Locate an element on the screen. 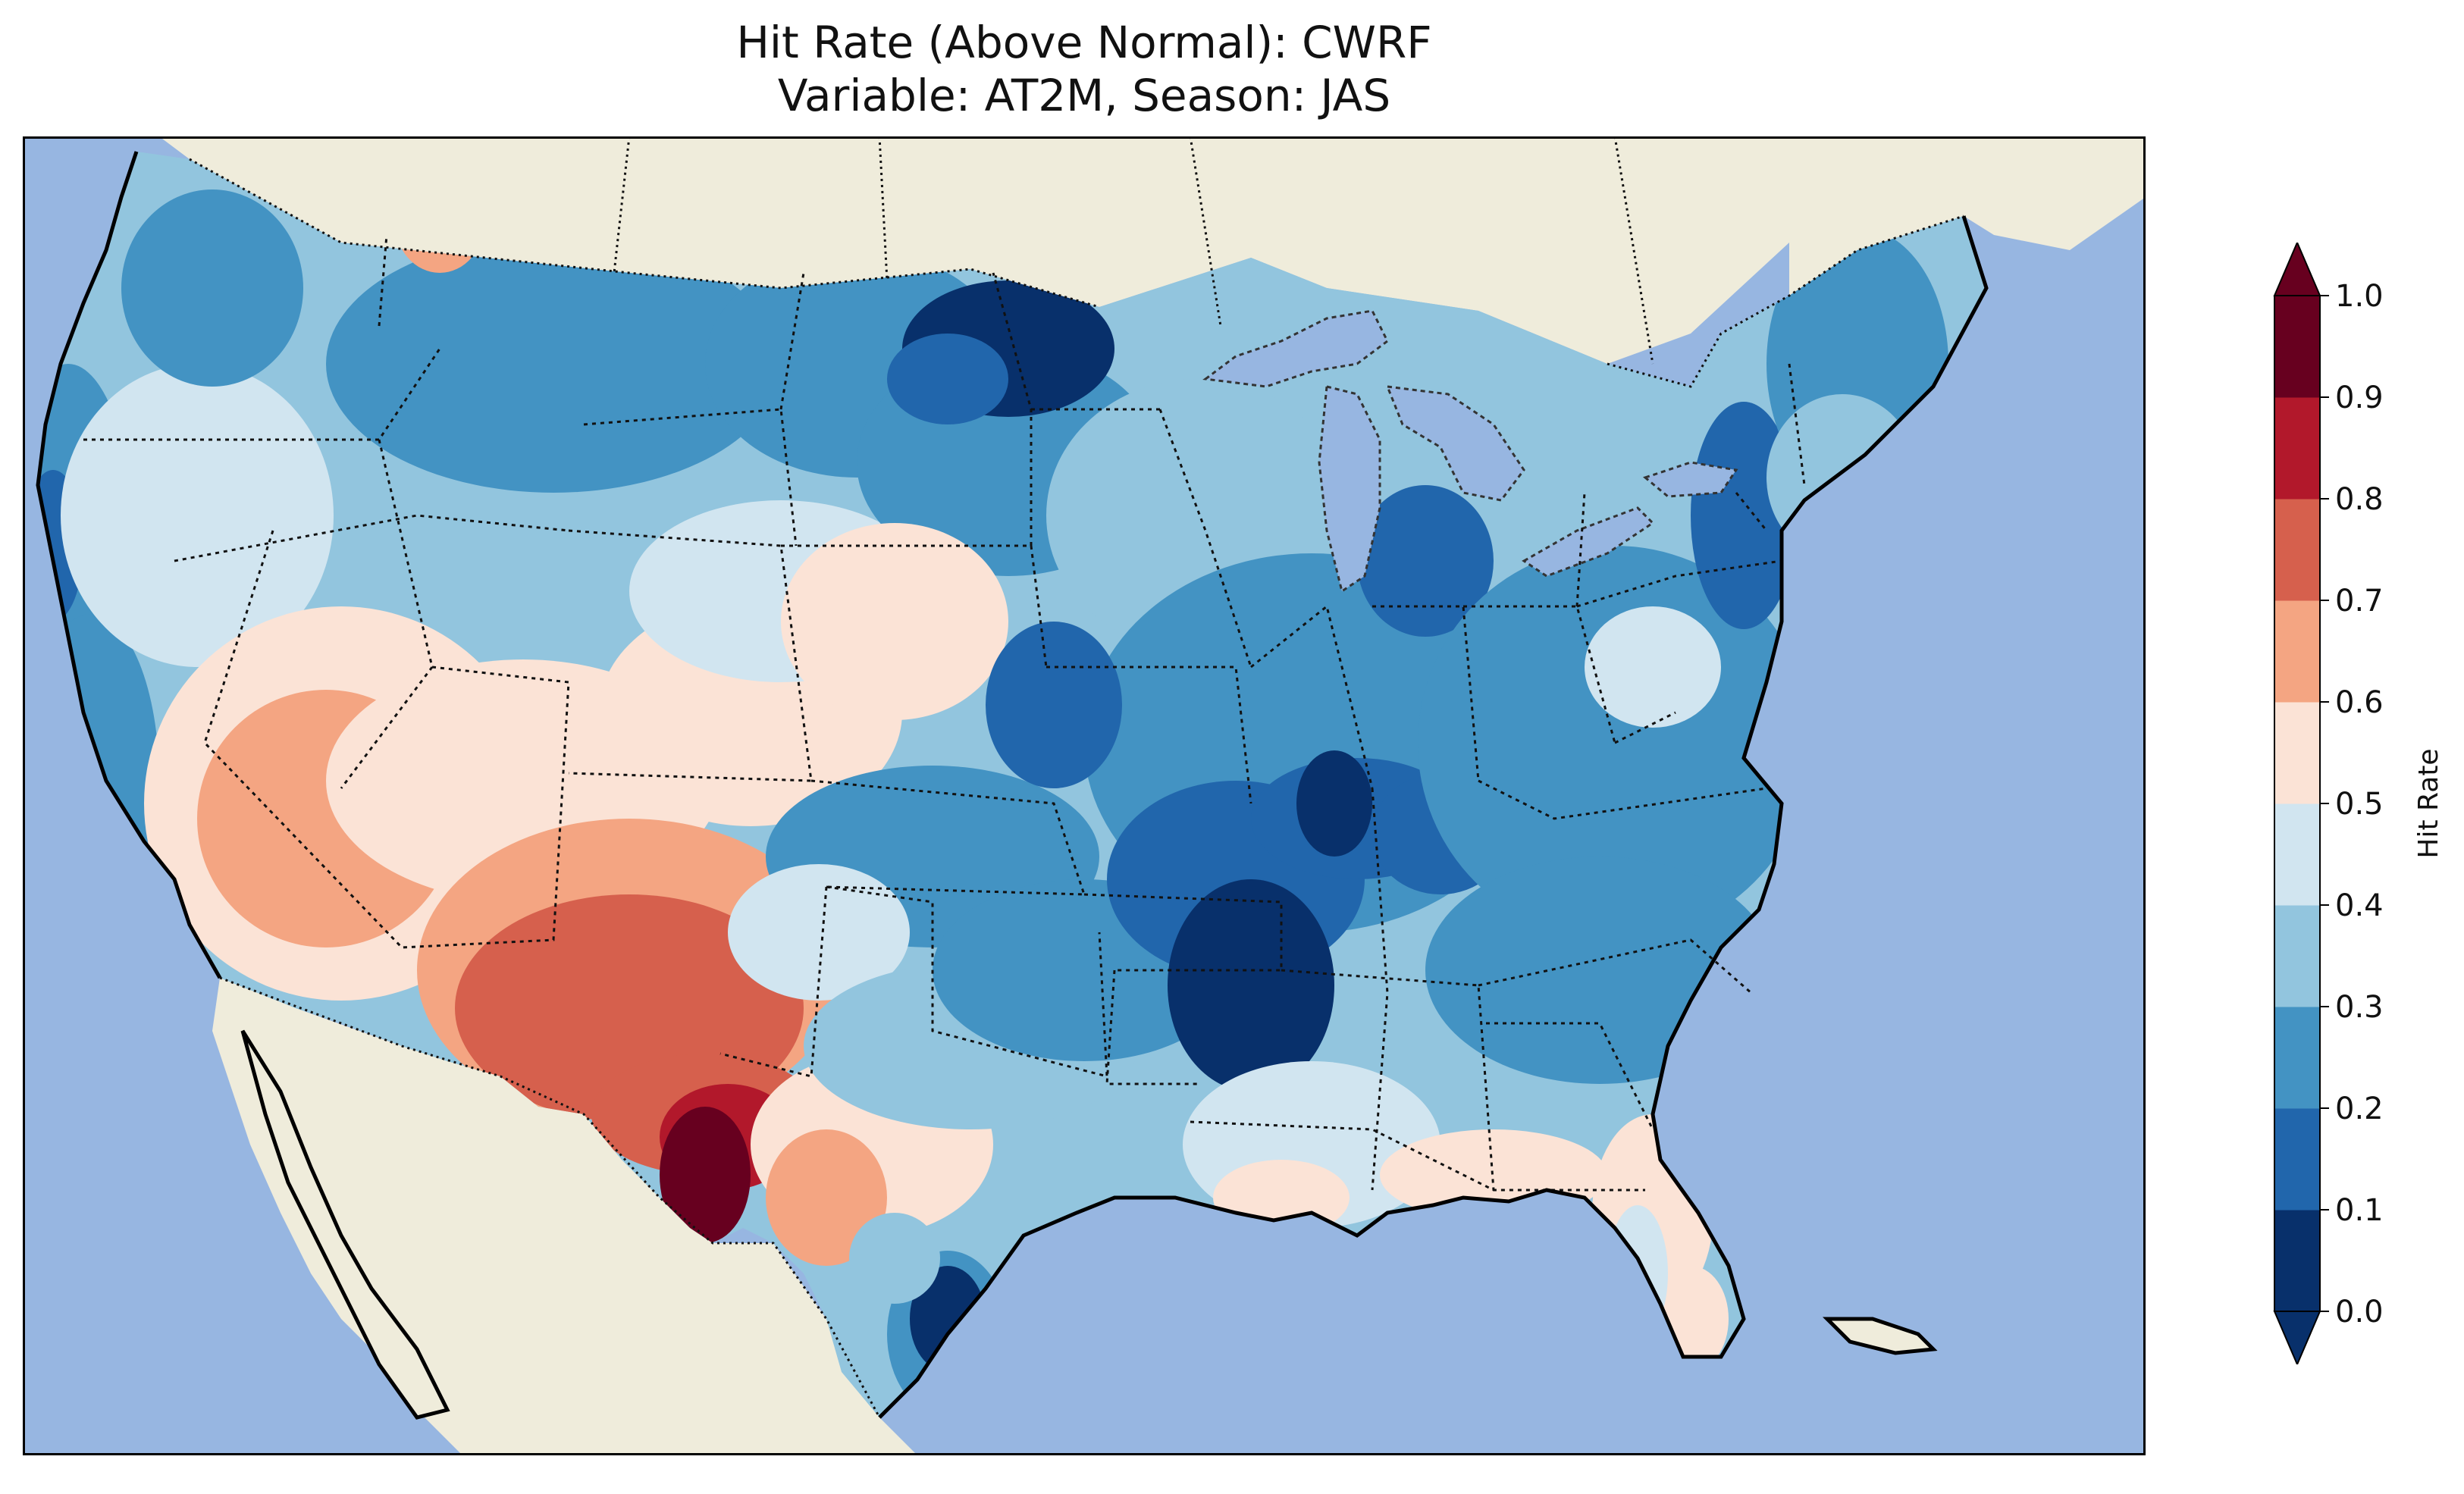 The height and width of the screenshot is (1494, 2464). lake-erie is located at coordinates (1588, 542).